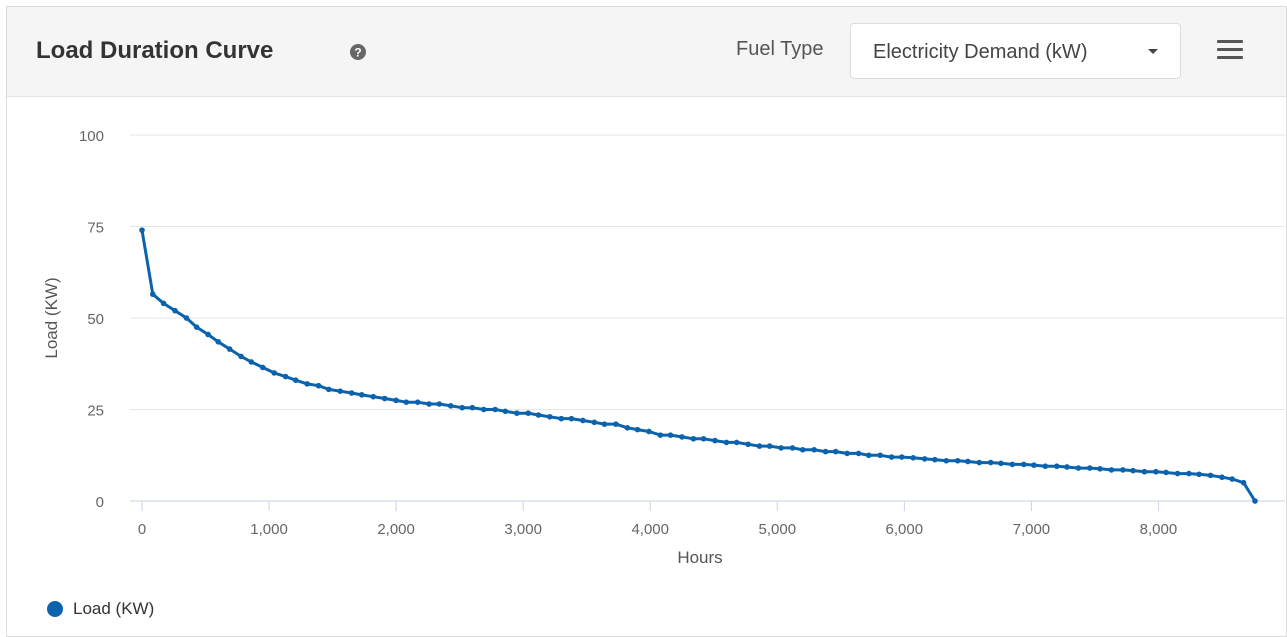 Image resolution: width=1287 pixels, height=637 pixels. Describe the element at coordinates (358, 52) in the screenshot. I see `question-circle-icon: ?` at that location.